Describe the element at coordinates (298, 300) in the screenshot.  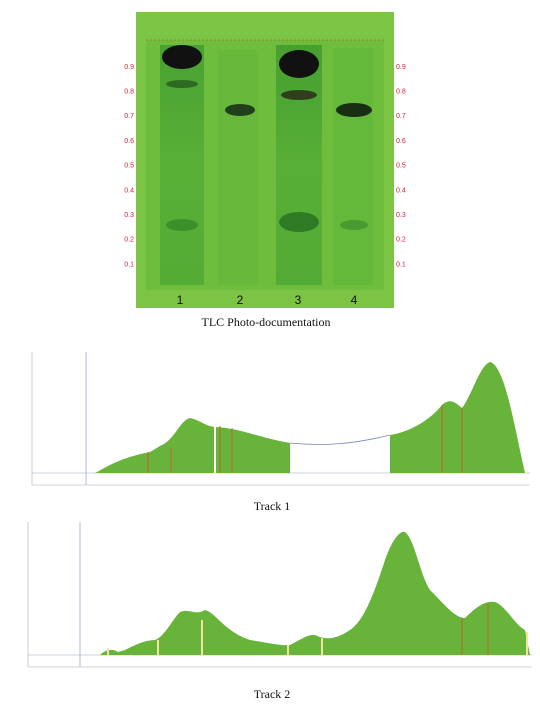
I see `lane-label: 3` at that location.